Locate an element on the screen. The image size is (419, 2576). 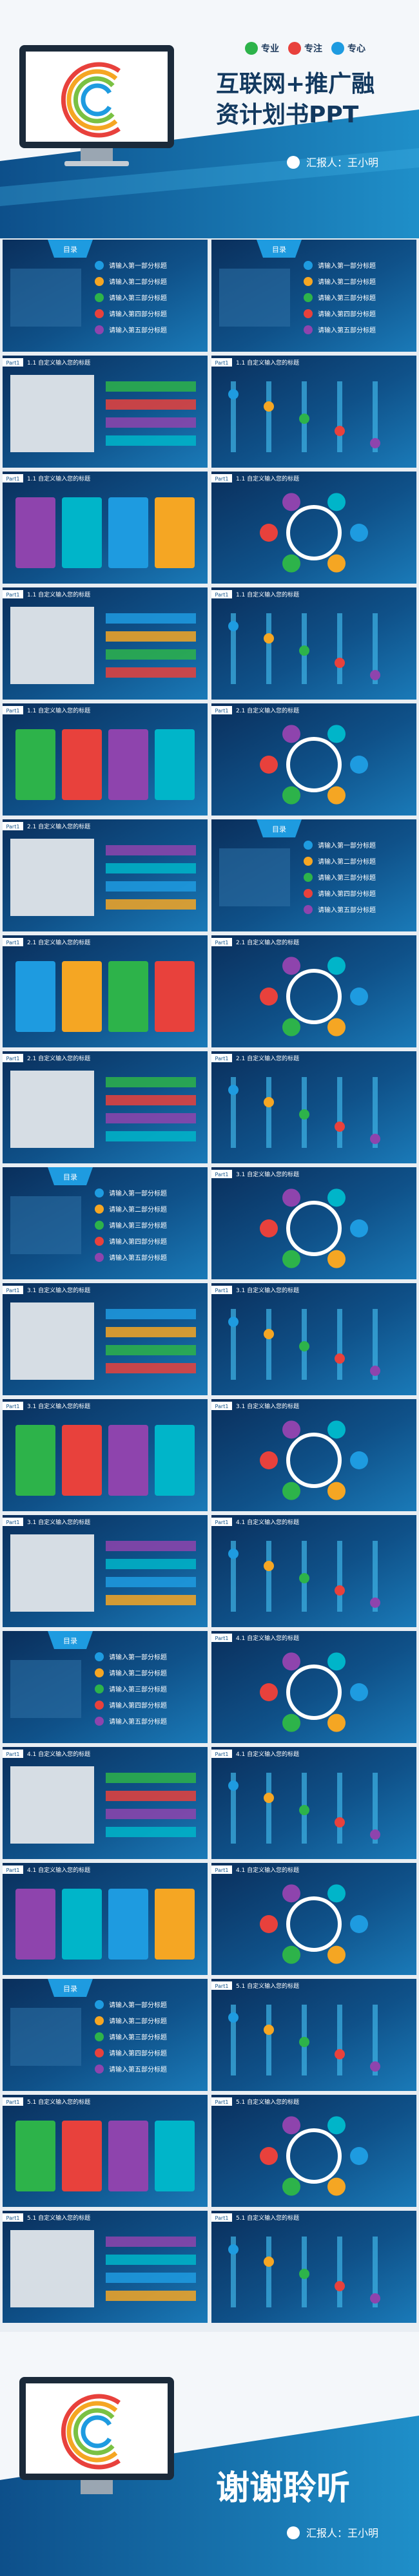
slide-title: 5.1 自定义输入您的标题 is located at coordinates (58, 2102).